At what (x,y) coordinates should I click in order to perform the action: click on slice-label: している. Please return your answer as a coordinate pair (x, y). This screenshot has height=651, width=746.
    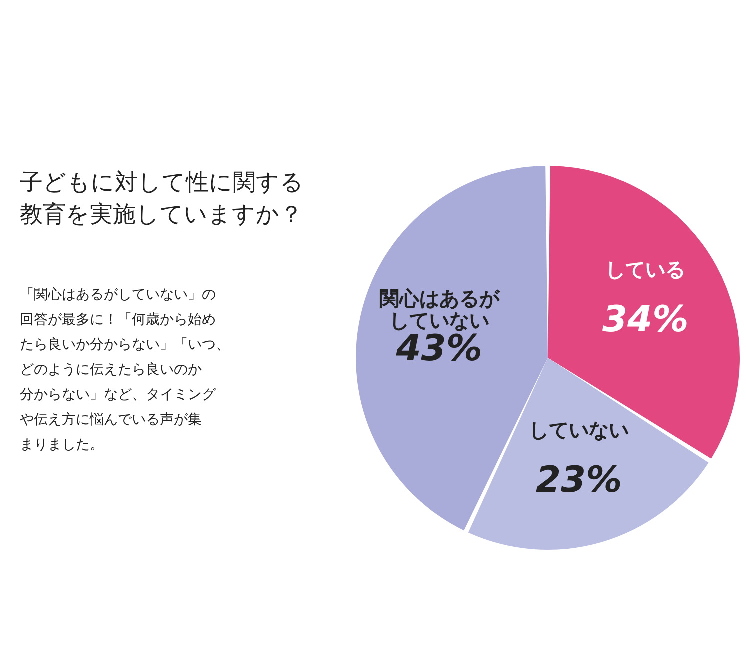
    Looking at the image, I should click on (646, 269).